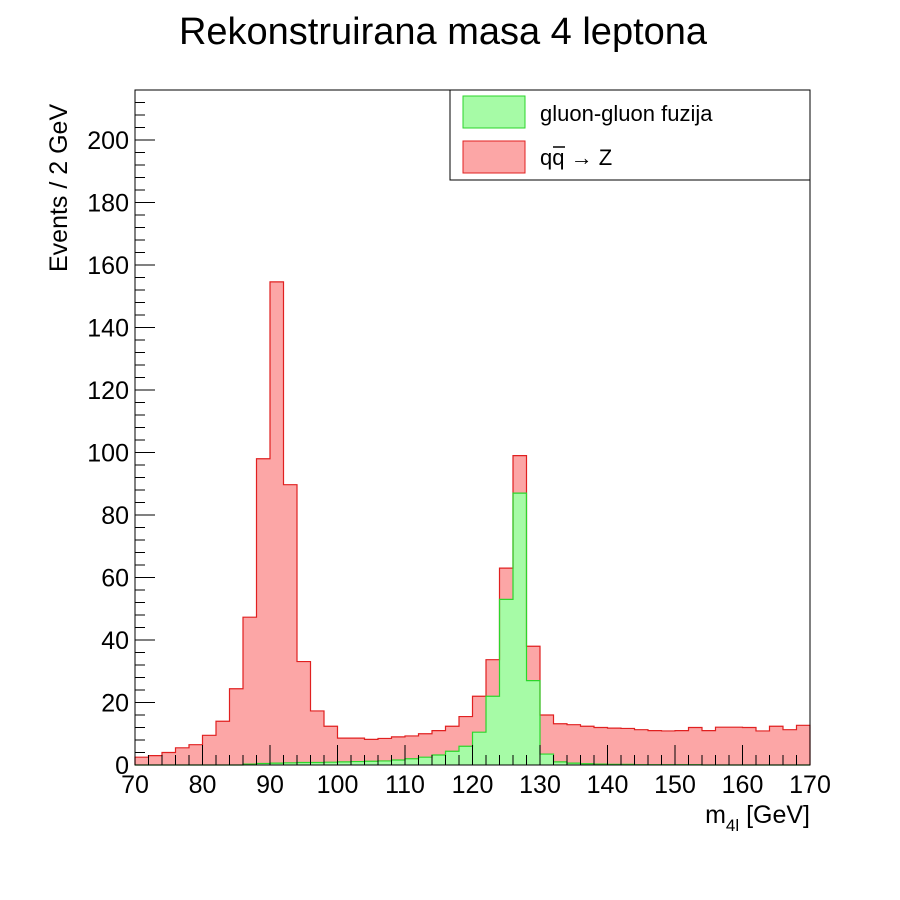 The width and height of the screenshot is (900, 900). Describe the element at coordinates (108, 266) in the screenshot. I see `y-tick-label: 160` at that location.